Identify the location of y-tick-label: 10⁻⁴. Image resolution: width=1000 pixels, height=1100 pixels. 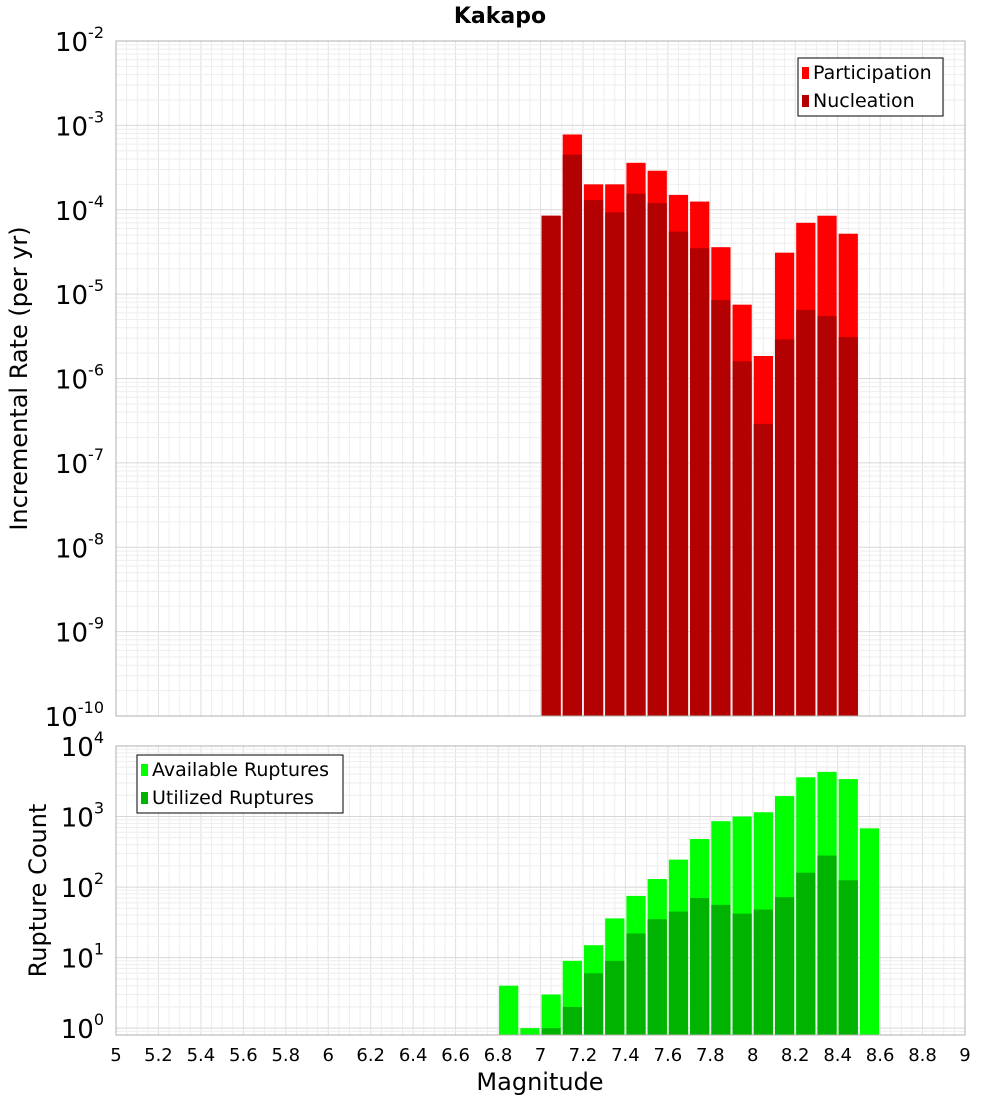
(79, 209).